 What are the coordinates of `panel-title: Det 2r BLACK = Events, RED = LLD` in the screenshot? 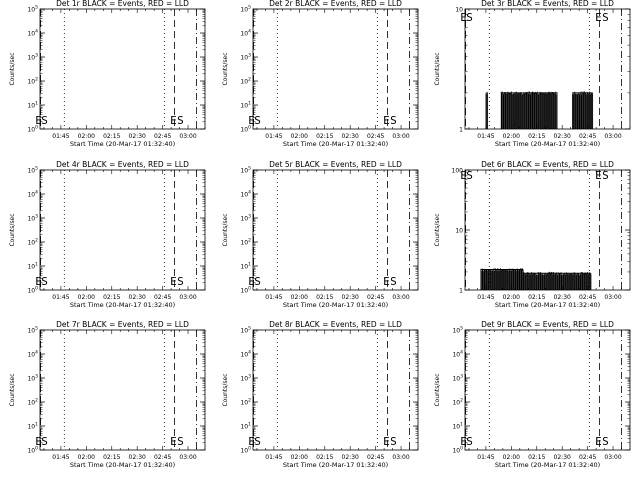 It's located at (335, 4).